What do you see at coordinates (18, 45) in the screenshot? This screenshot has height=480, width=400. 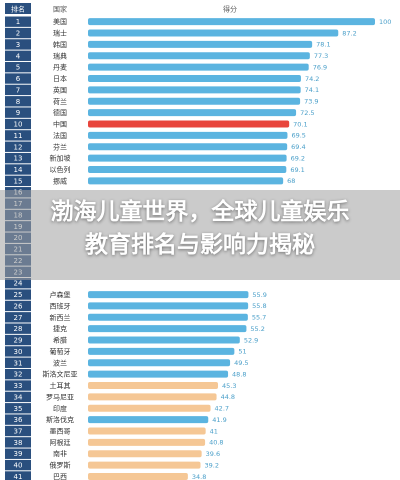 I see `rank-number: 3` at bounding box center [18, 45].